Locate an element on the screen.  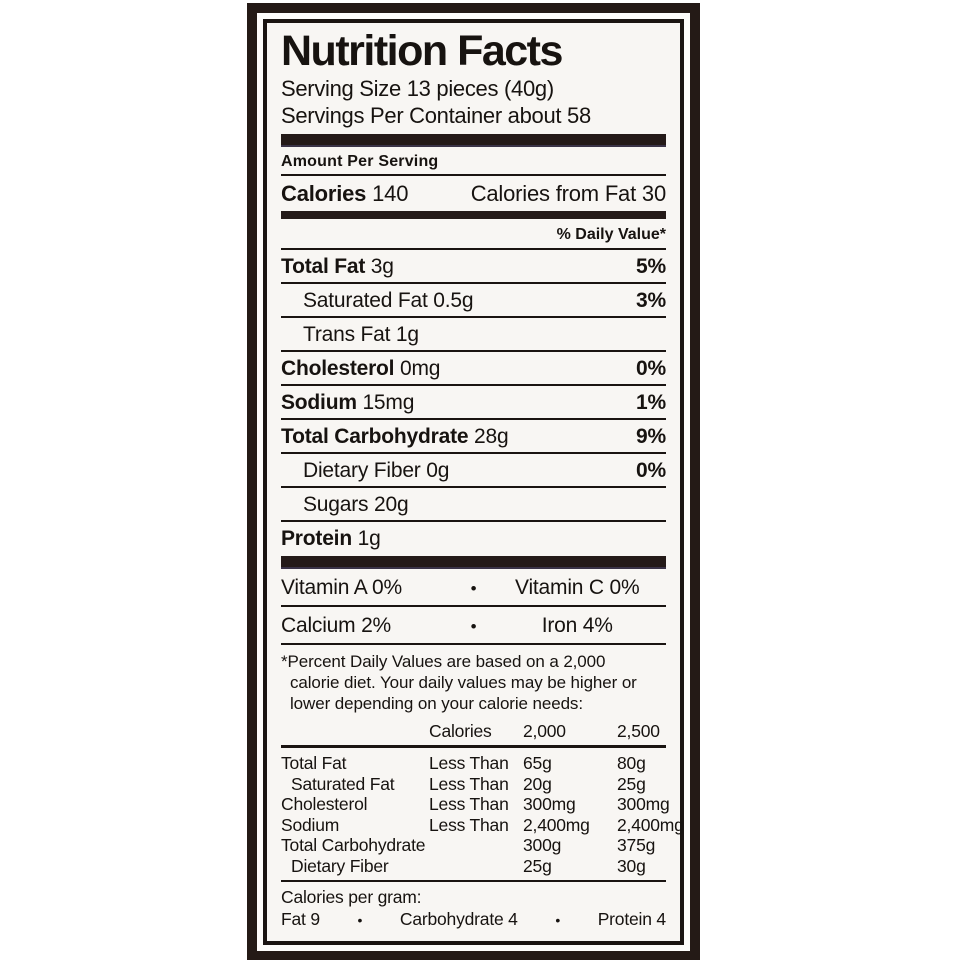
nutrient-row-total-fat: Total Fat 3g 5% is located at coordinates (473, 267).